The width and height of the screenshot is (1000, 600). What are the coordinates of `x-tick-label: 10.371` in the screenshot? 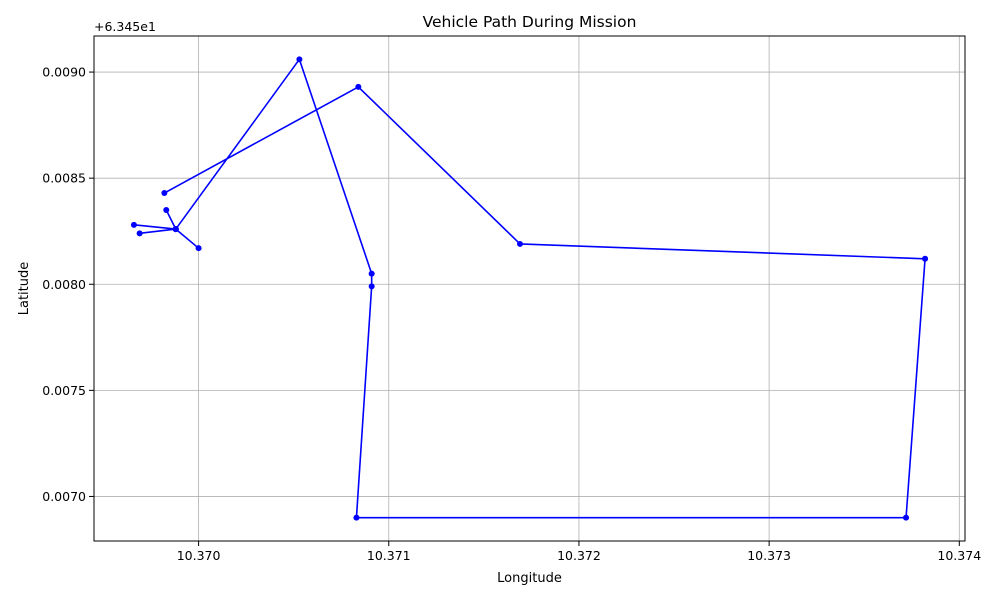 It's located at (389, 555).